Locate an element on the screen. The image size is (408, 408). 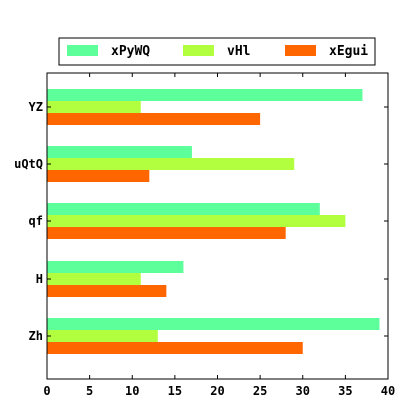
bar-xEgui-YZ is located at coordinates (154, 119).